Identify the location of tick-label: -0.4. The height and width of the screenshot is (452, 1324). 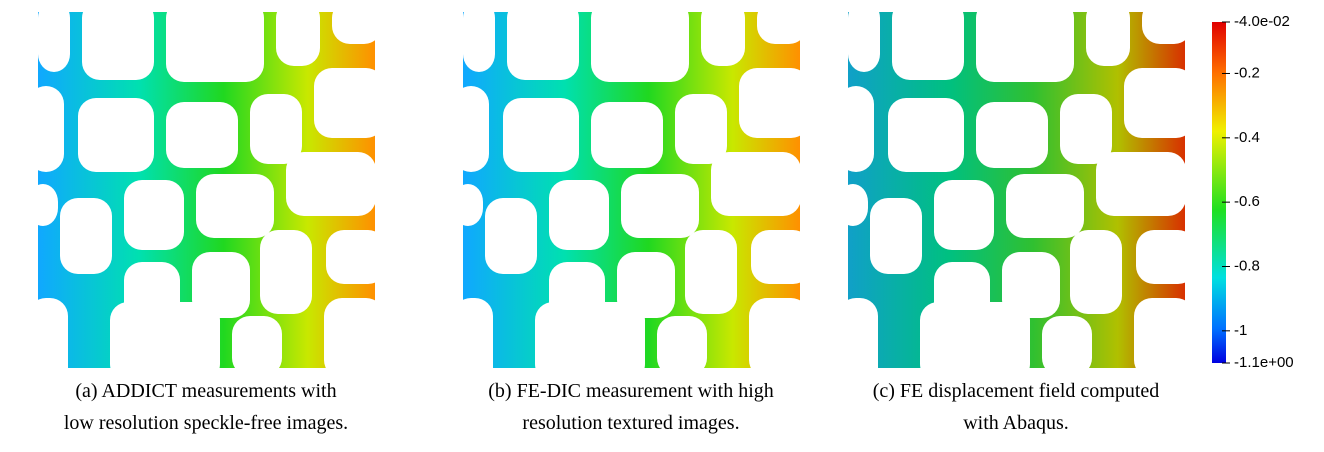
(1247, 137).